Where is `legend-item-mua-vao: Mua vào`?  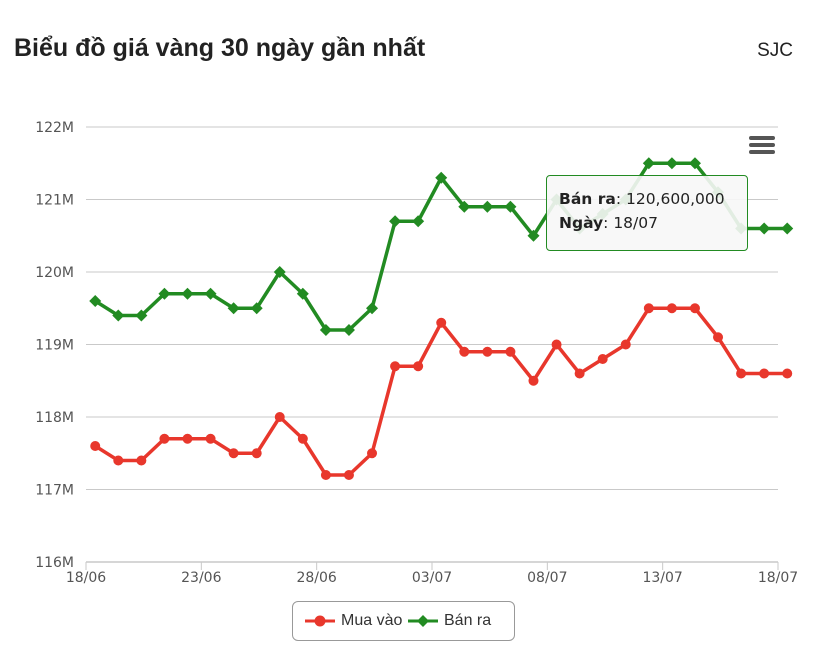 legend-item-mua-vao: Mua vào is located at coordinates (353, 621).